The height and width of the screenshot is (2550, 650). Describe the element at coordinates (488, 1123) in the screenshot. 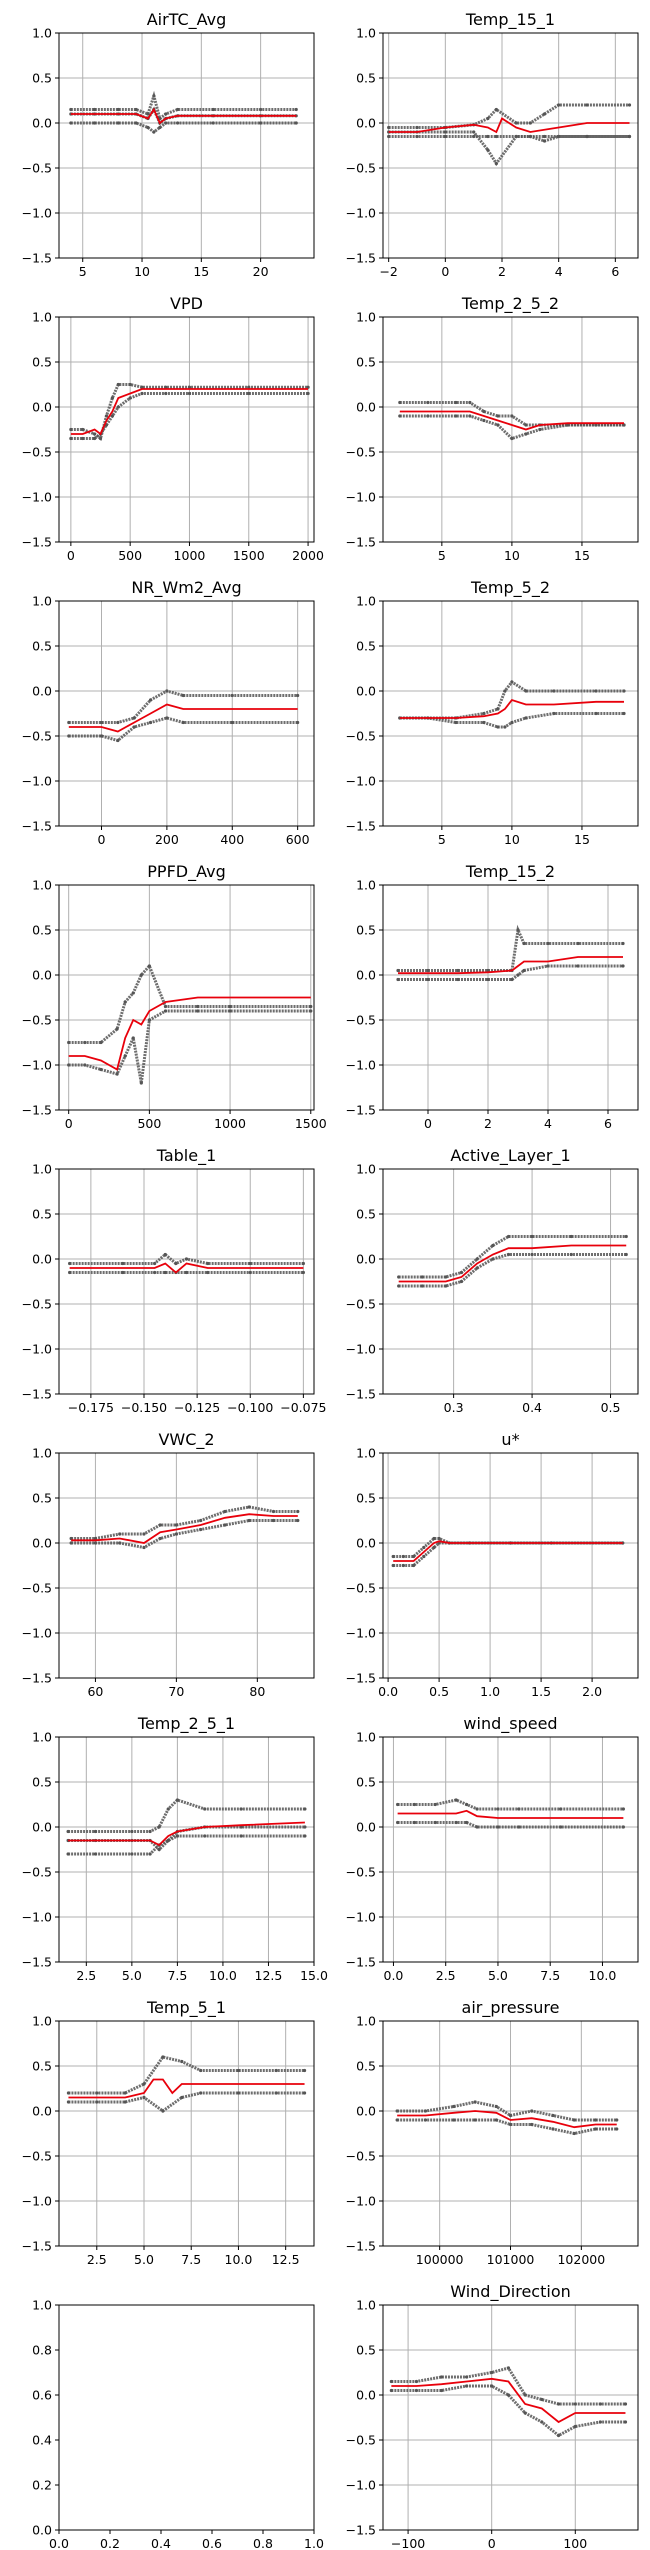

I see `x-tick-label: 2` at that location.